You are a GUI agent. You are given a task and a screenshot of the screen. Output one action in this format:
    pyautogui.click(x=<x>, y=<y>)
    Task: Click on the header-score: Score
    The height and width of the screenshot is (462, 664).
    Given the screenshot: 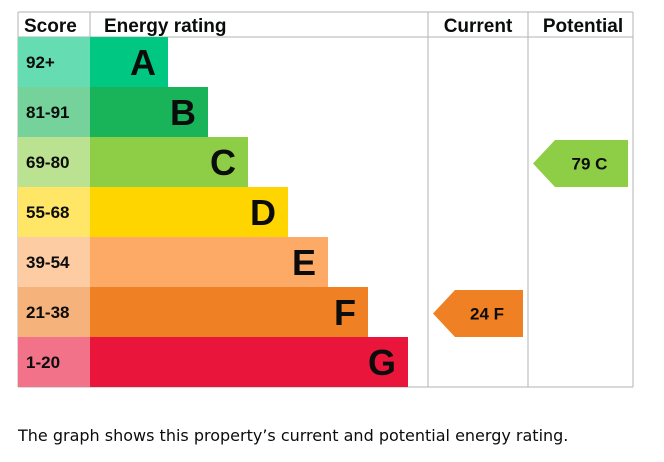 What is the action you would take?
    pyautogui.click(x=50, y=26)
    